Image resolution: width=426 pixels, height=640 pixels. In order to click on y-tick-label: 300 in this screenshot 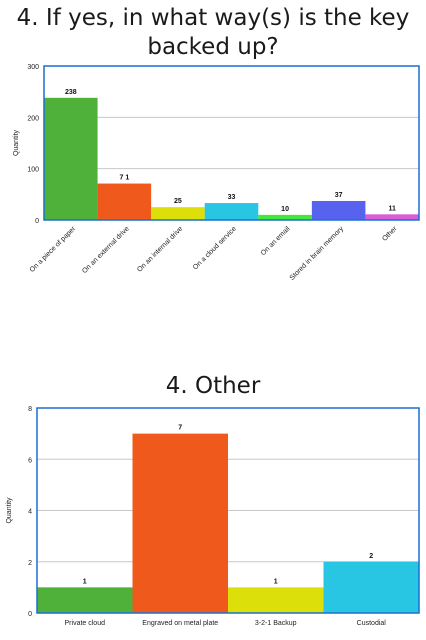, I will do `click(33, 67)`.